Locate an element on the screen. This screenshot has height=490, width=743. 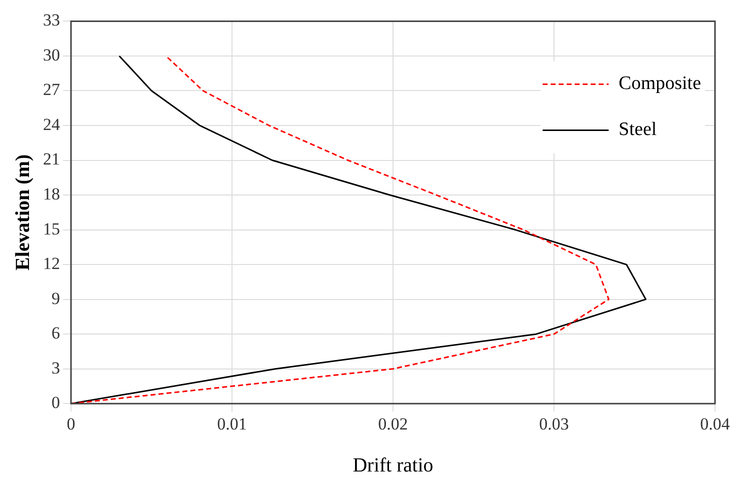
y-tick-label: 6 is located at coordinates (56, 333).